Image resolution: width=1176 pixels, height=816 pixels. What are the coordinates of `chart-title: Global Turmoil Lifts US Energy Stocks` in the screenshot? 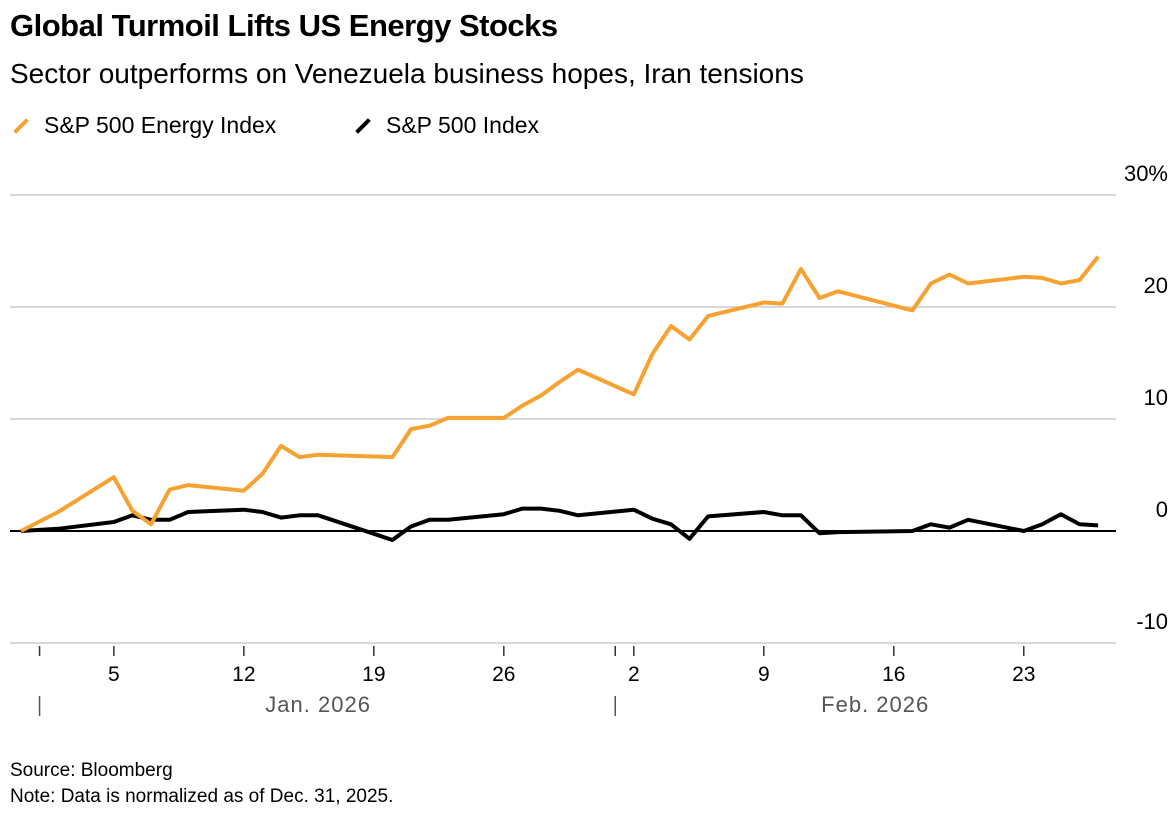 It's located at (284, 25).